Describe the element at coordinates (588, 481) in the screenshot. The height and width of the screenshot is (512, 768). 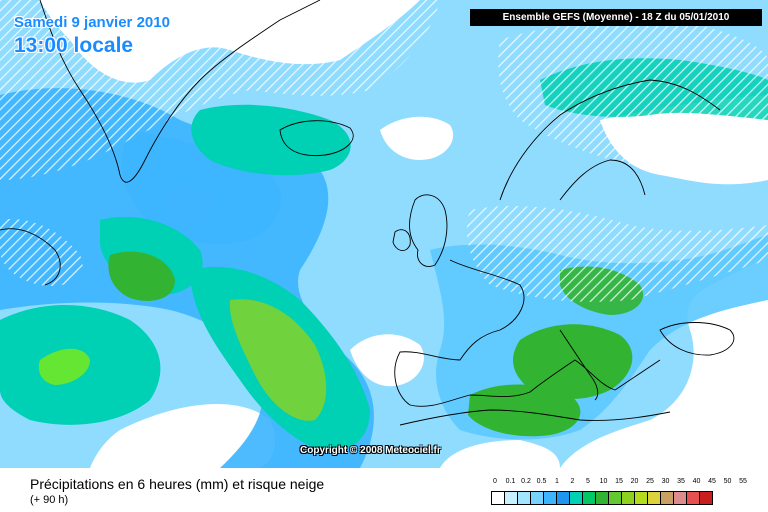
I see `legend-tick-label: 5` at that location.